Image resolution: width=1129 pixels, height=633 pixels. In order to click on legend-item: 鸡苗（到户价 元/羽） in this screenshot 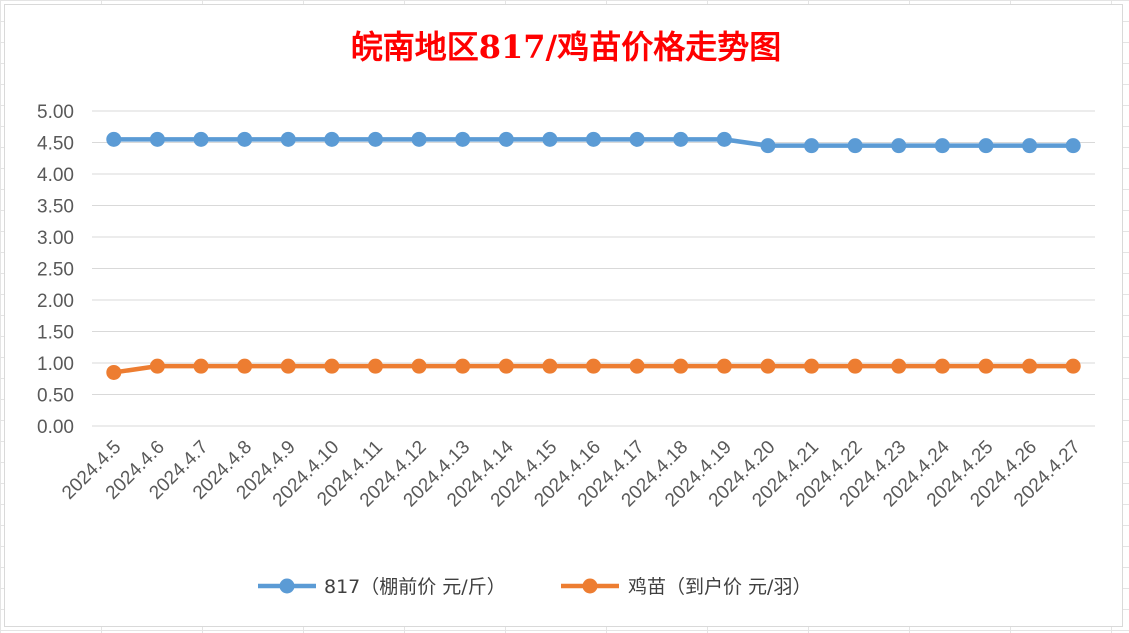, I will do `click(686, 587)`.